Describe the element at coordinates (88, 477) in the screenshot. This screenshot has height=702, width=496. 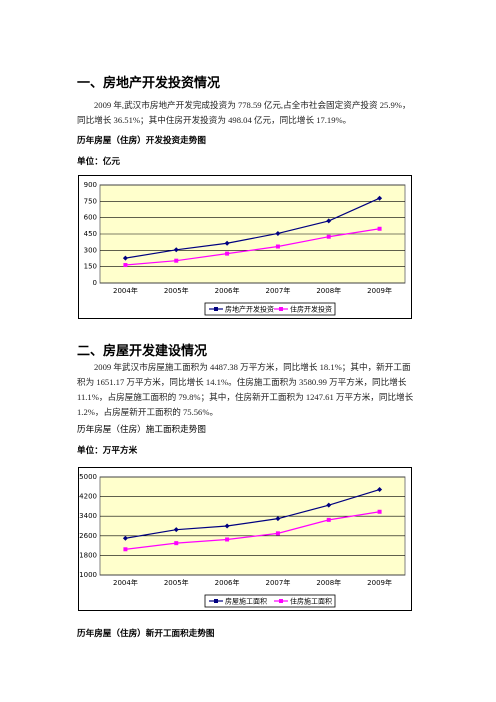
I see `y-tick-label: 5000` at that location.